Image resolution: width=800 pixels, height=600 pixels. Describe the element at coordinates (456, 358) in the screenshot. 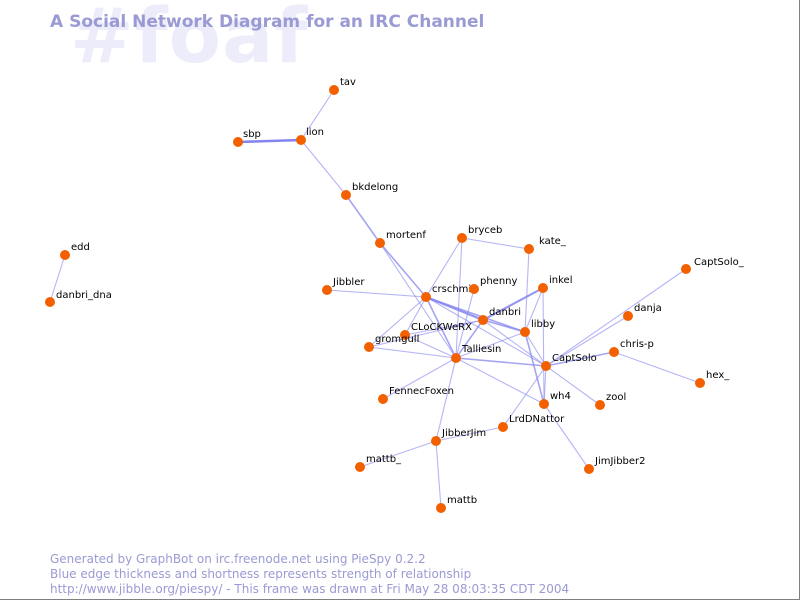

I see `node-dot-Talliesin` at that location.